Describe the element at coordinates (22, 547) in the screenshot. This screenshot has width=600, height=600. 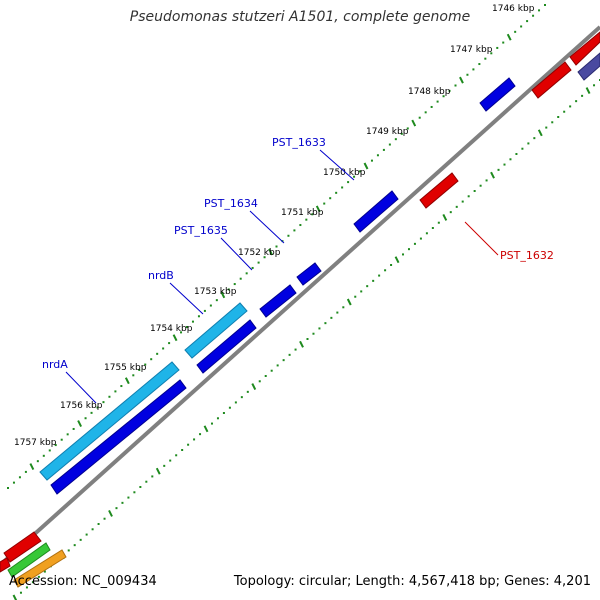
I see `gene-feature-red-bottom` at that location.